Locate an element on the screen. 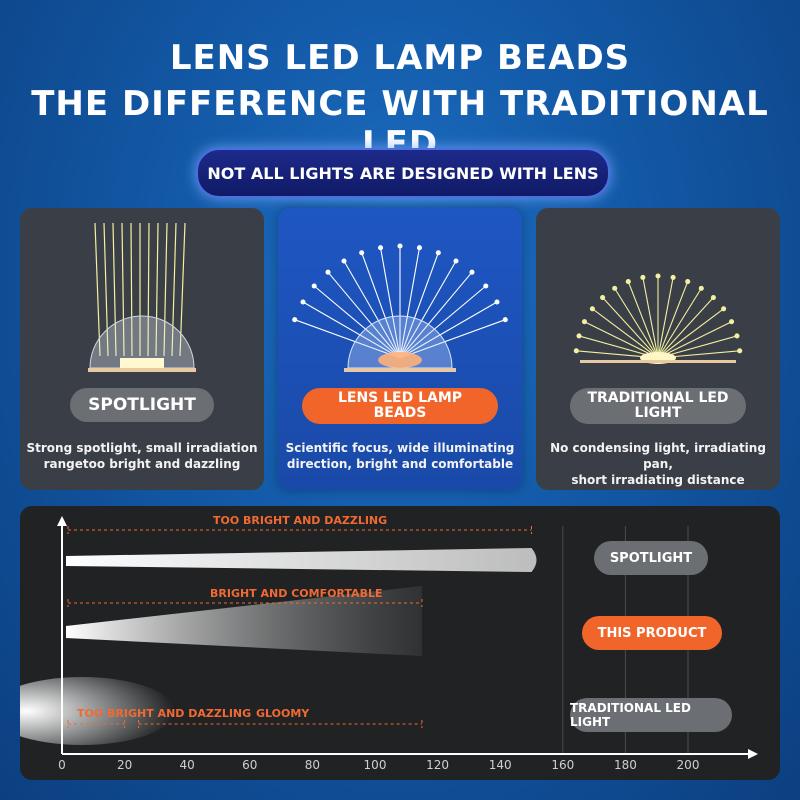 Image resolution: width=800 pixels, height=800 pixels. x-tick-label: 100 is located at coordinates (375, 765).